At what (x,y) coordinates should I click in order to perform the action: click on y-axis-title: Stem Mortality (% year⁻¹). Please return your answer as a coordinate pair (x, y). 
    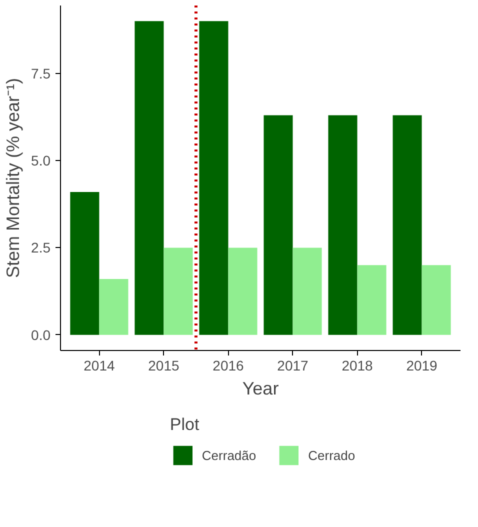
    Looking at the image, I should click on (13, 178).